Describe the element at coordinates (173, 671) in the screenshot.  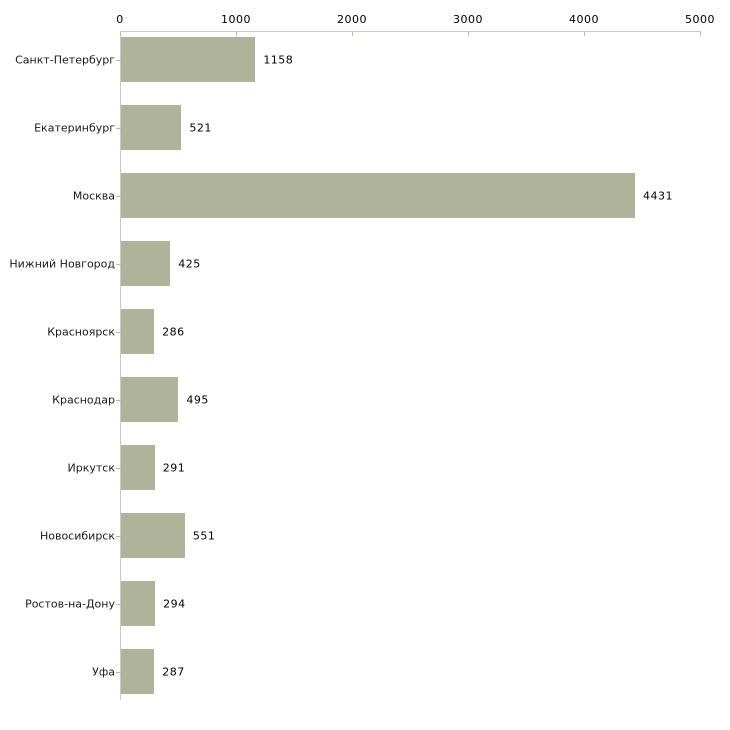
I see `bar-value-label: 287` at that location.